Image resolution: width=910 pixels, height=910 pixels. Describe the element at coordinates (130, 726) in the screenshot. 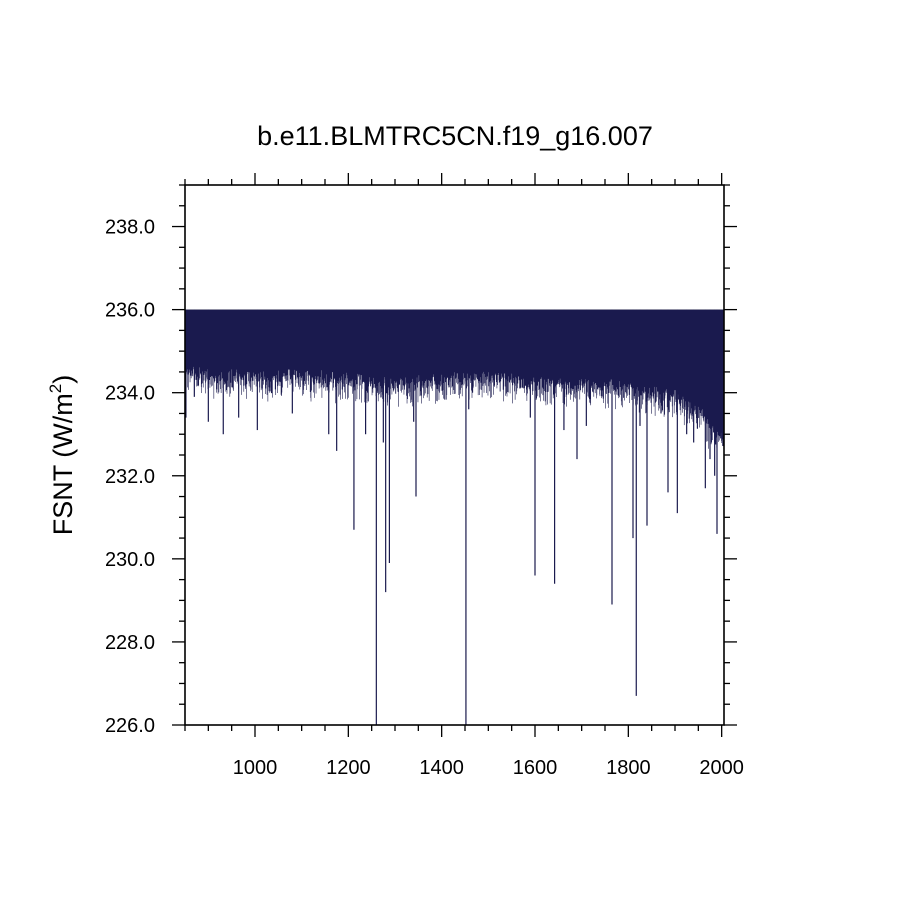

I see `y-tick-label: 226.0` at that location.